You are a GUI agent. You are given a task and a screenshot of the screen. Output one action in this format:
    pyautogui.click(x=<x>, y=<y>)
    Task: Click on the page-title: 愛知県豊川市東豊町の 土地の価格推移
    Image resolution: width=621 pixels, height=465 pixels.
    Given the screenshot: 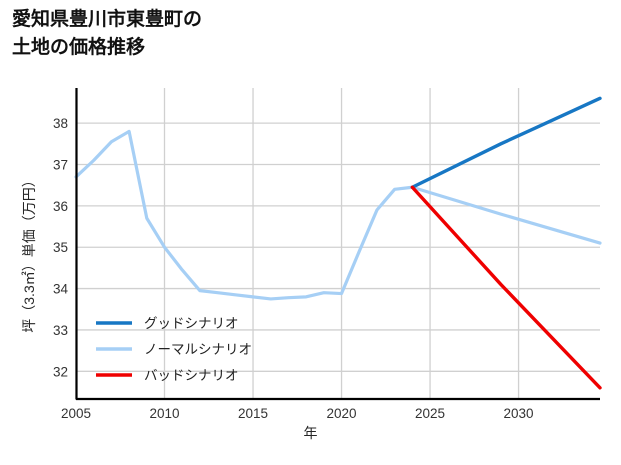 What is the action you would take?
    pyautogui.click(x=107, y=33)
    